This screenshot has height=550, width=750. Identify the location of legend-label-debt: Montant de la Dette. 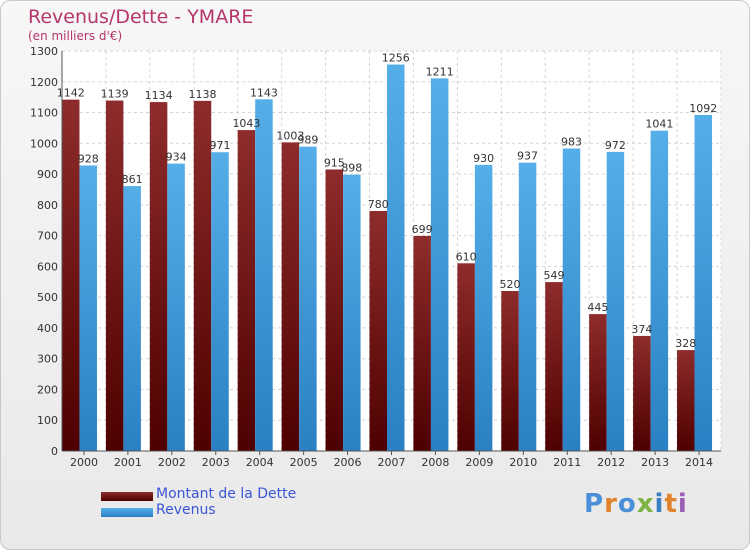
(226, 494).